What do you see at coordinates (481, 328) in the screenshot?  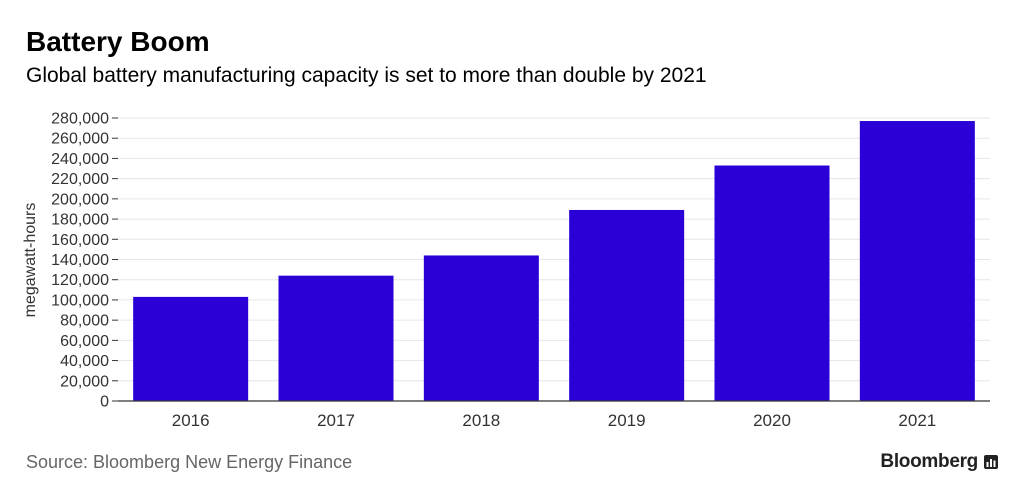 I see `bar-2018` at bounding box center [481, 328].